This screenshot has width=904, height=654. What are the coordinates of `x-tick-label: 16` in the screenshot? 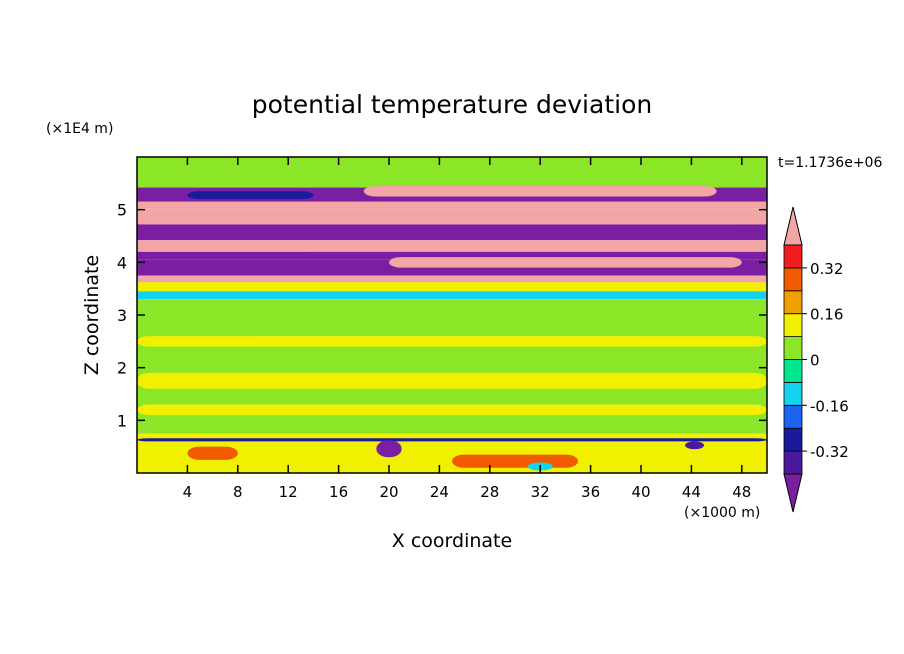 It's located at (338, 492).